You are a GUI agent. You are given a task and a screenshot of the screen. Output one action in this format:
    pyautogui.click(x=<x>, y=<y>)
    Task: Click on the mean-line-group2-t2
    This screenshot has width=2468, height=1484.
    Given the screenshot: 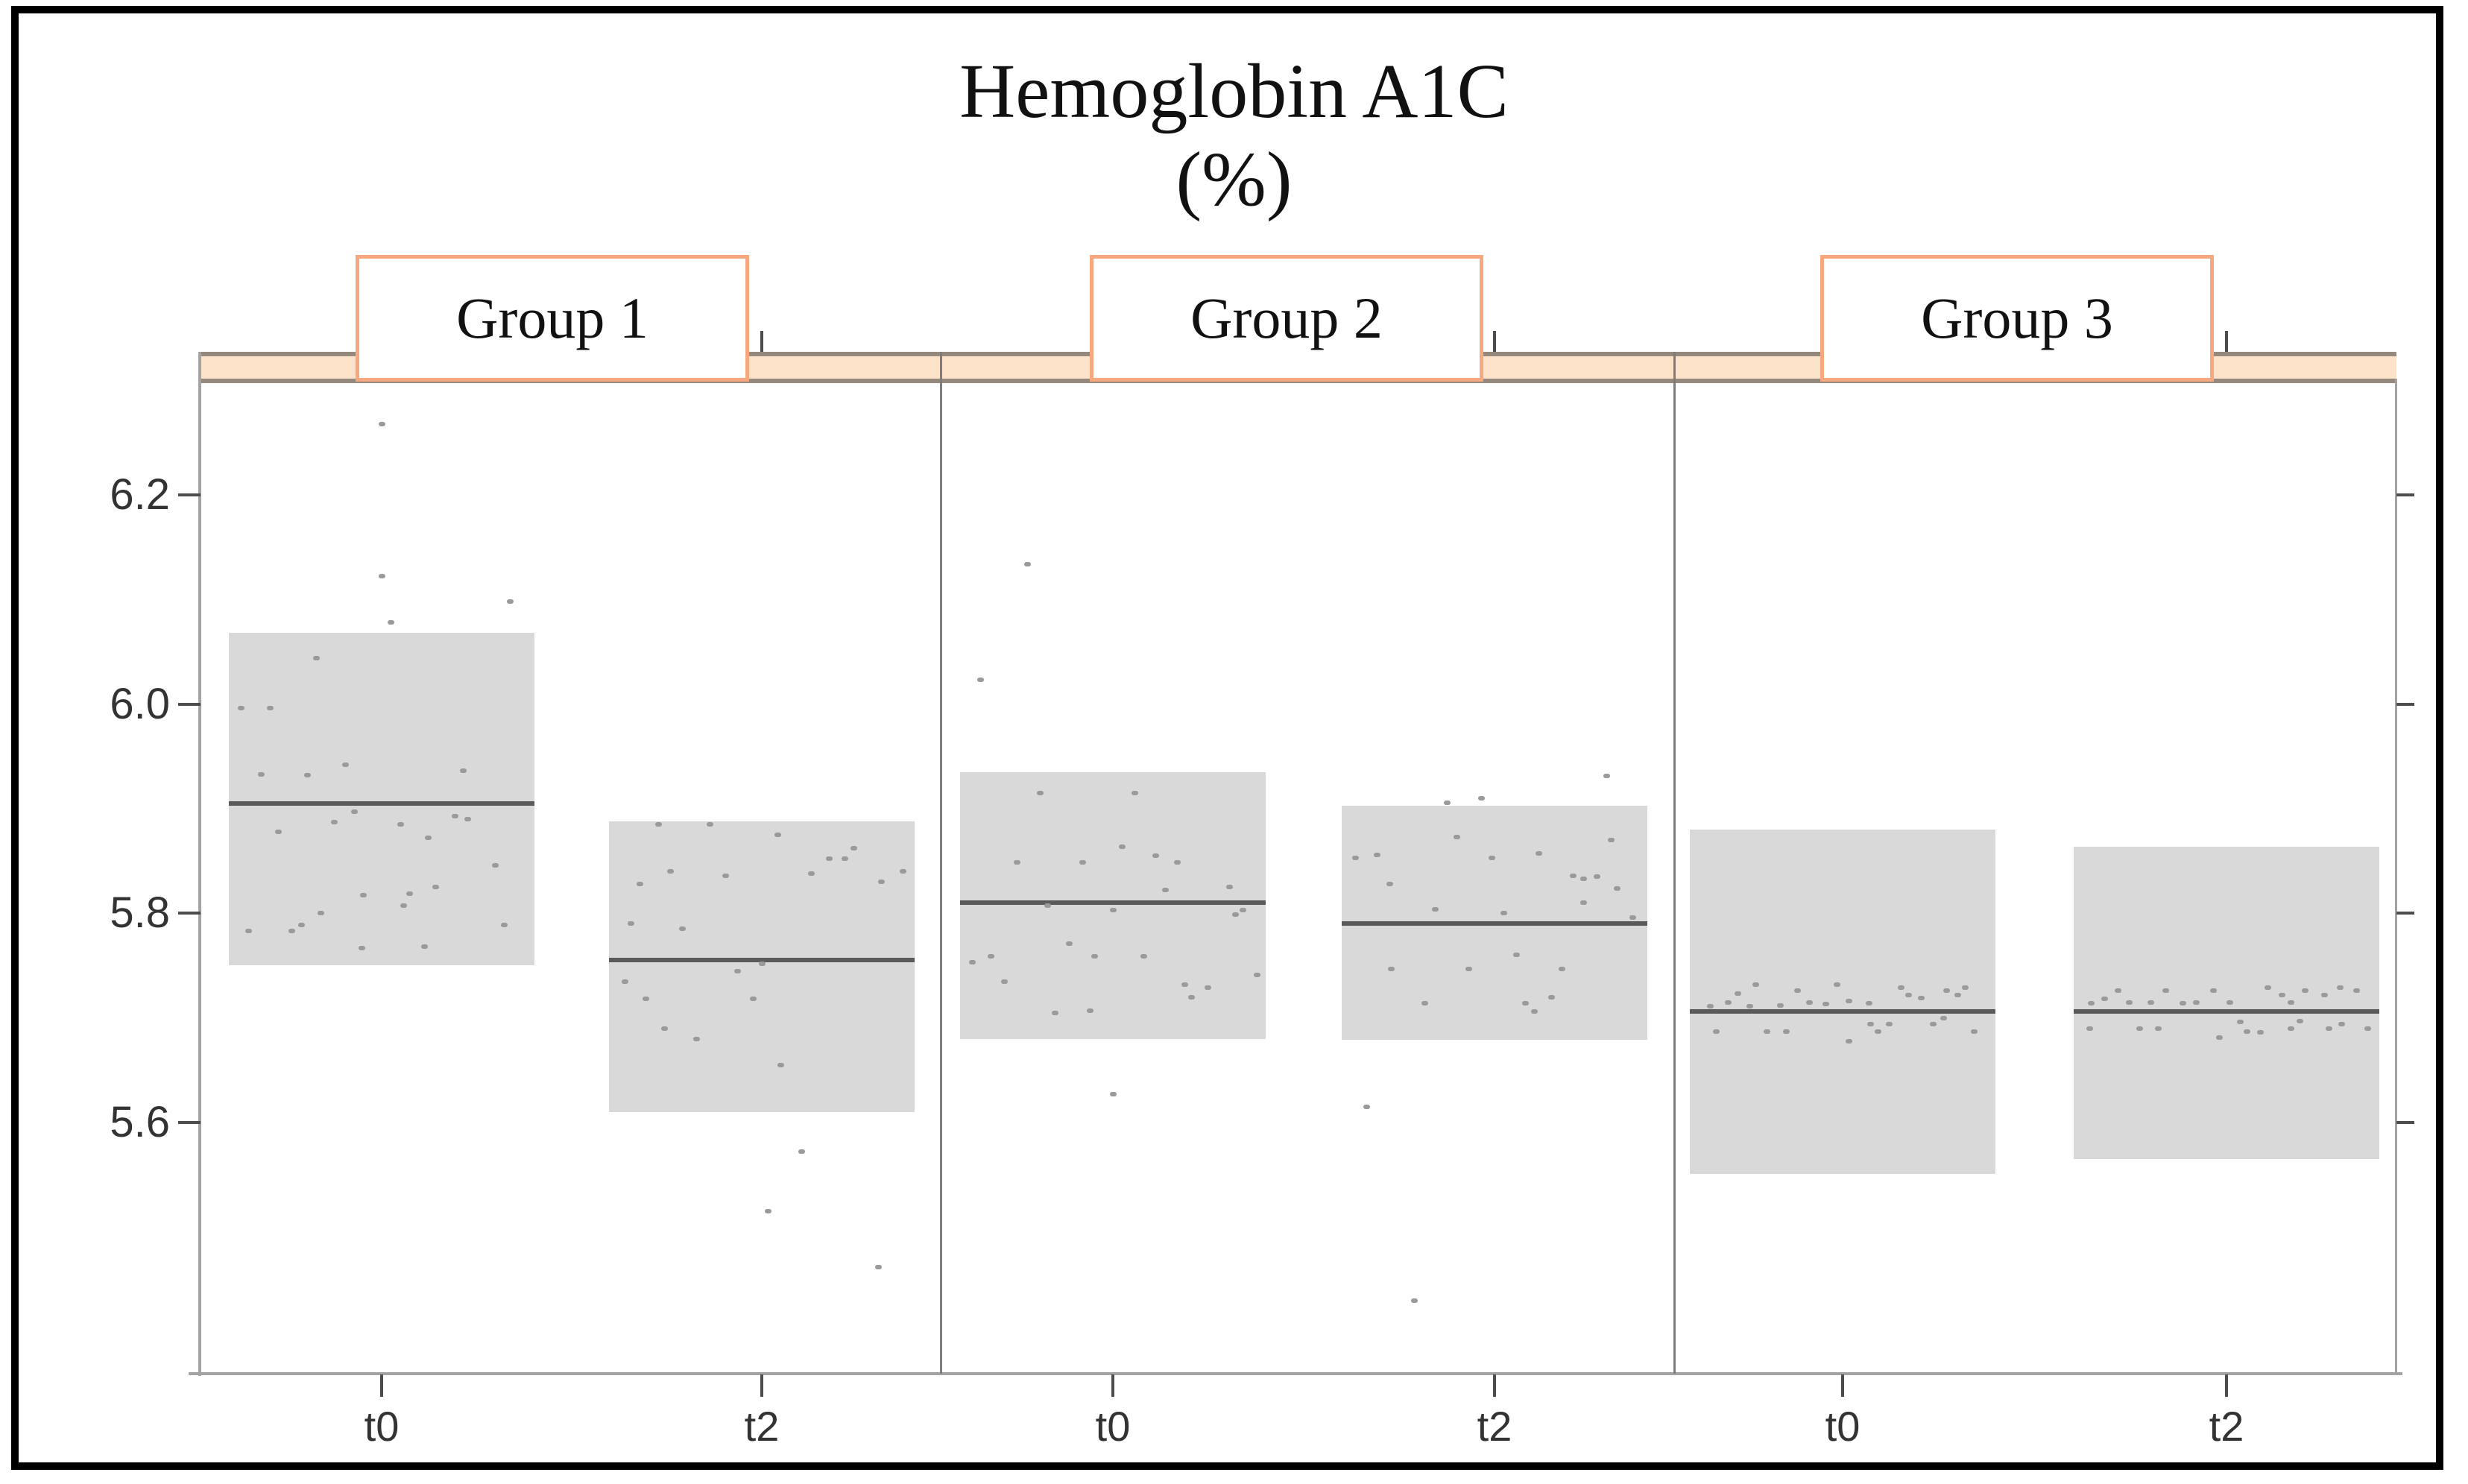 What is the action you would take?
    pyautogui.click(x=1494, y=923)
    